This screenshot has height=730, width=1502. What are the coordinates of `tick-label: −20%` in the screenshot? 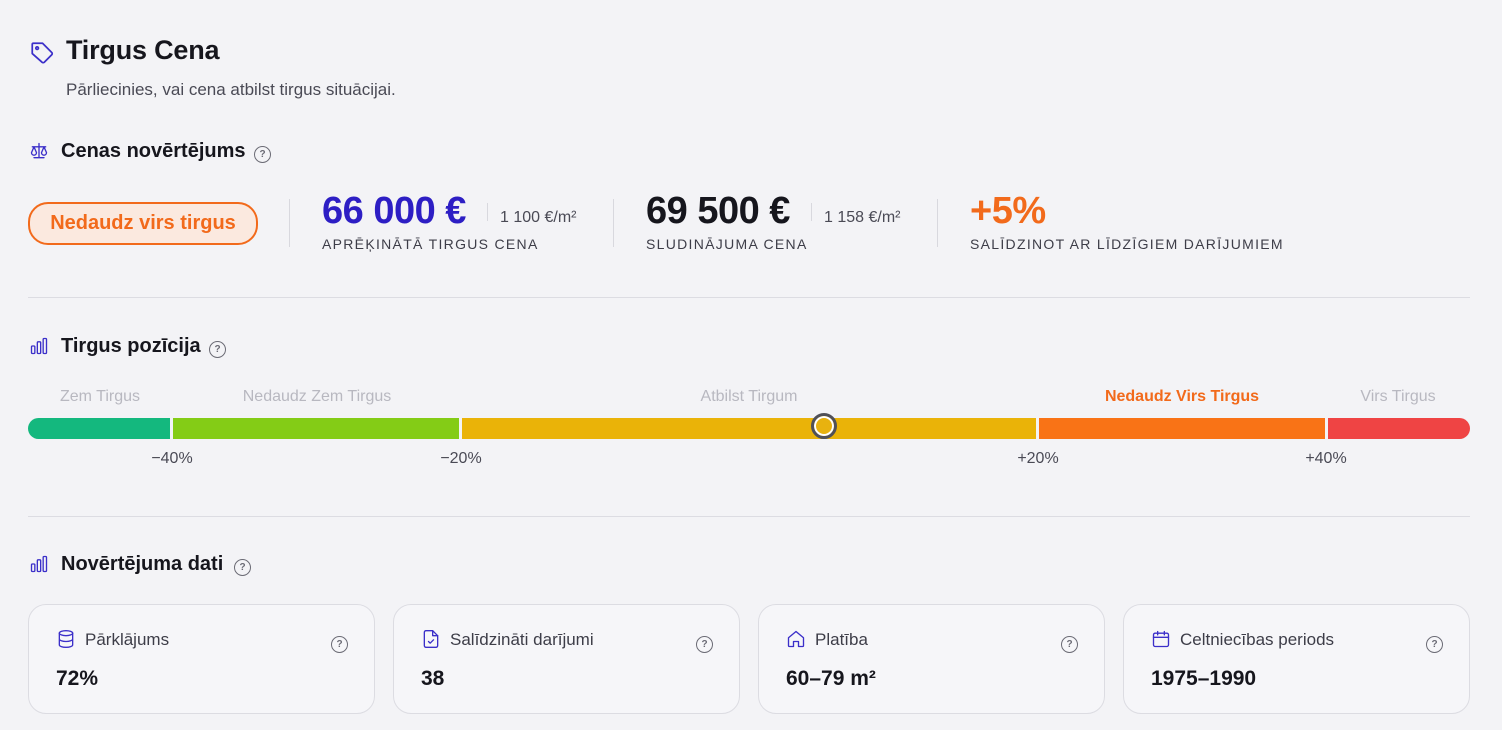 It's located at (461, 458).